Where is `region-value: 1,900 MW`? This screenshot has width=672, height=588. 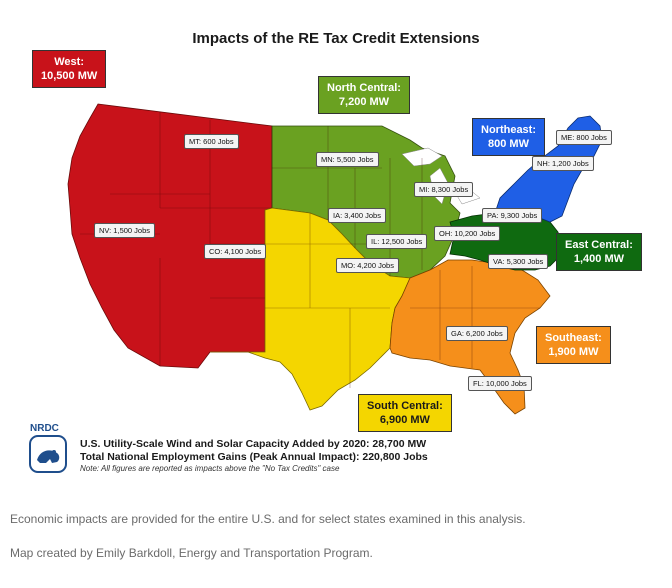
region-value: 1,900 MW is located at coordinates (573, 352).